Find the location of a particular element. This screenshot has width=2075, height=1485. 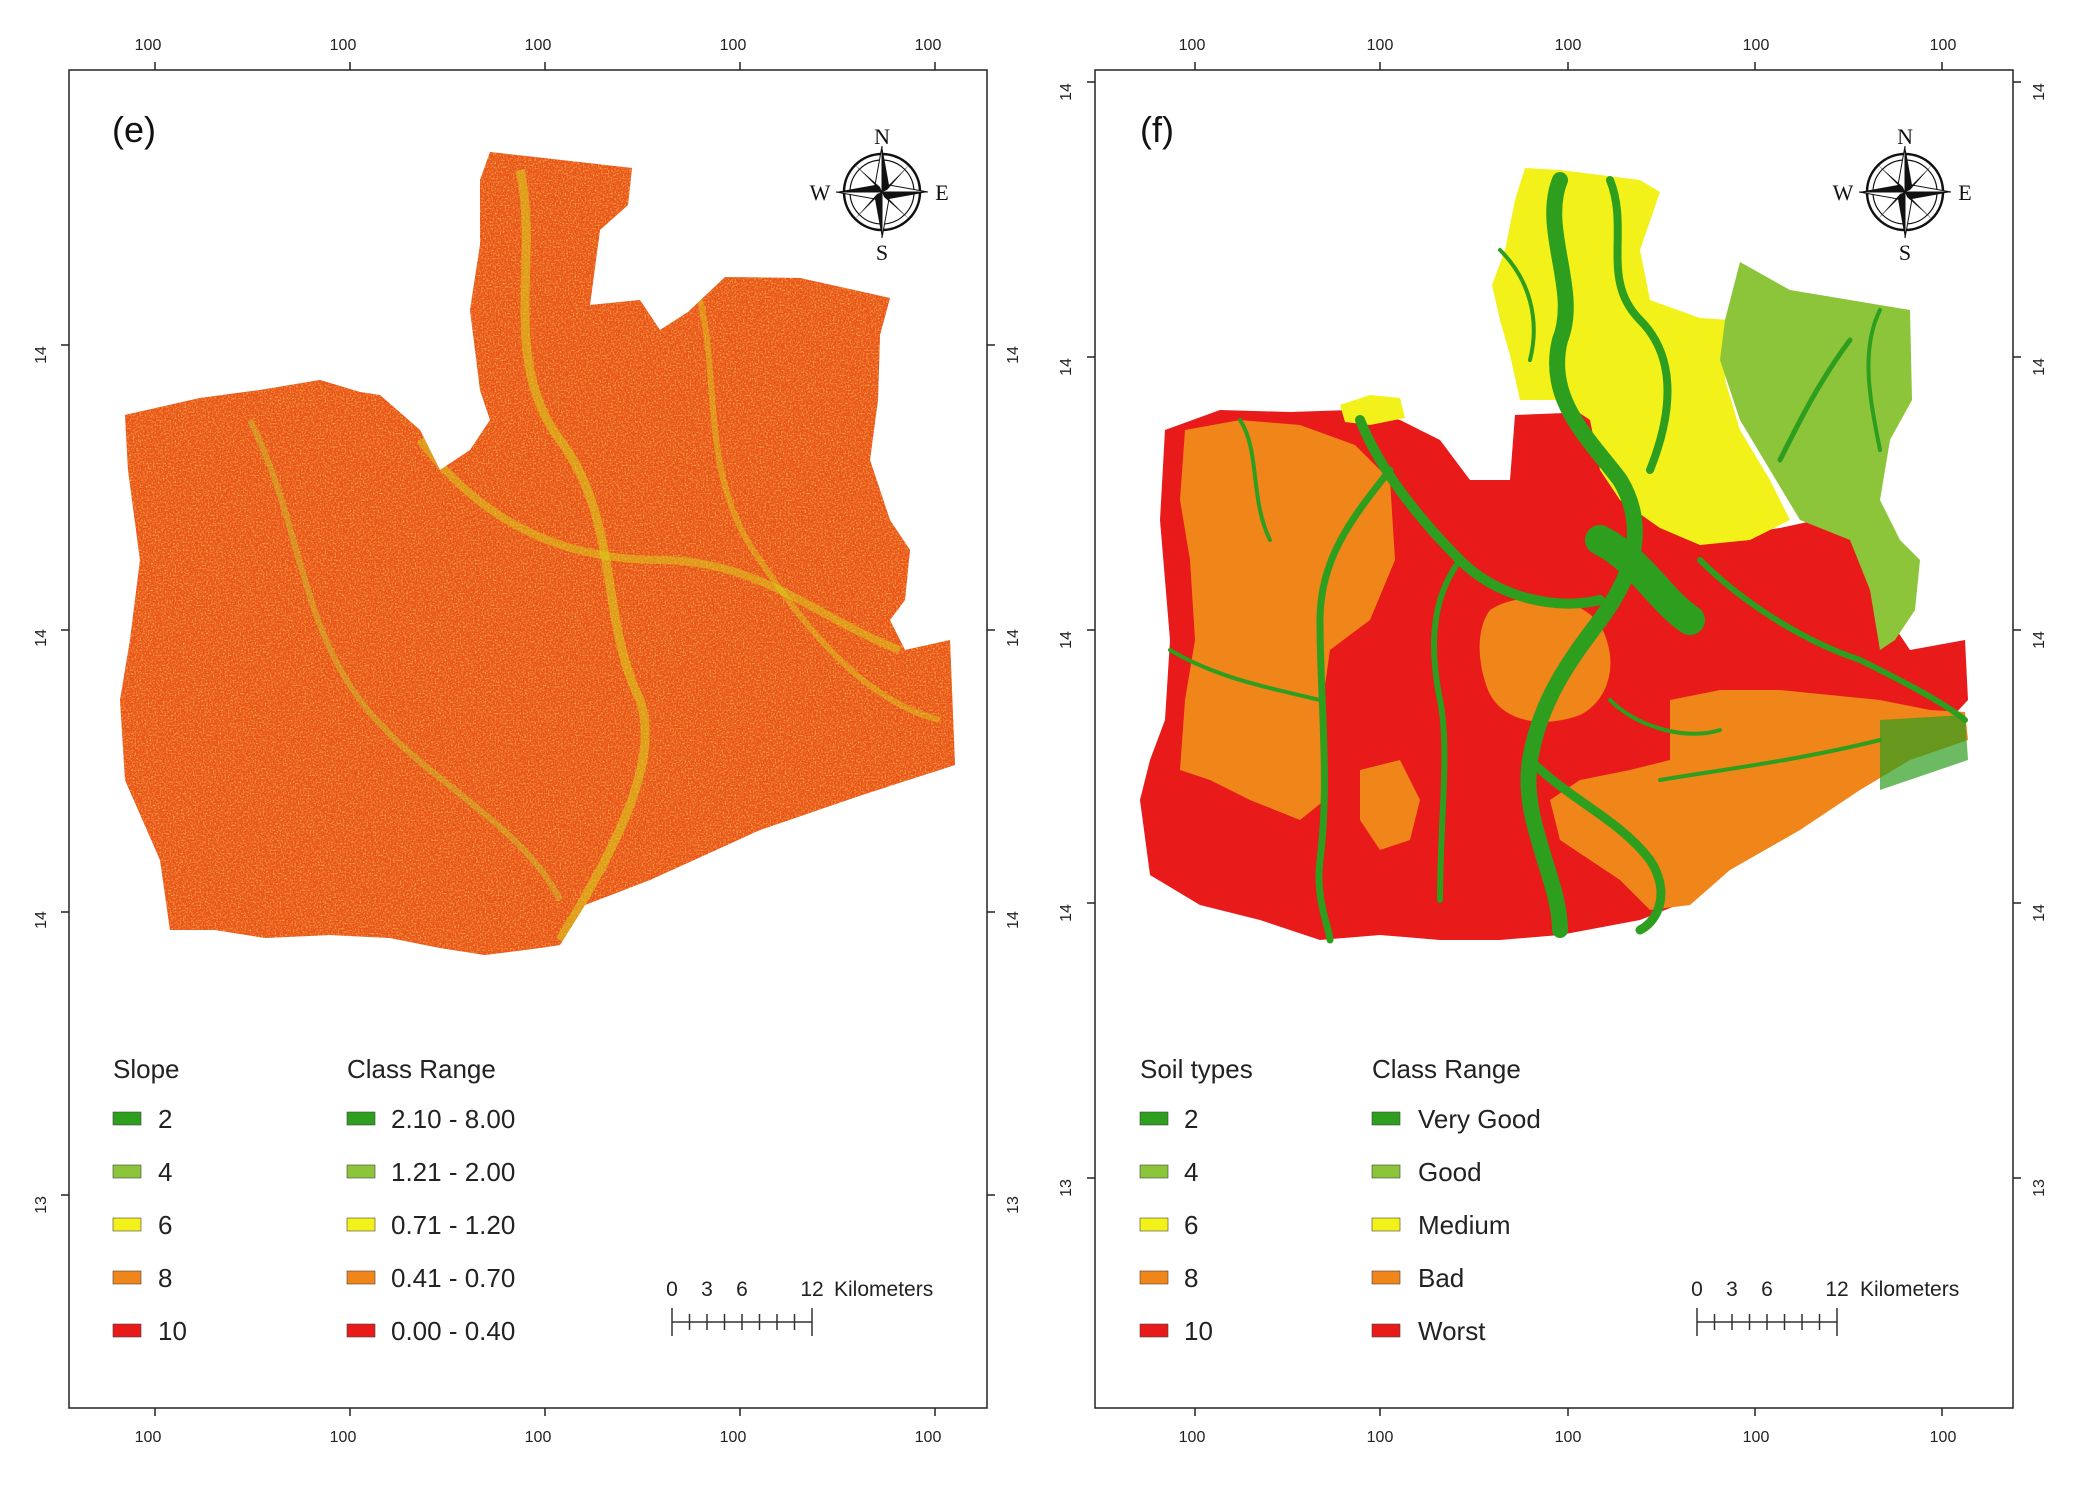

scale-unit: Kilometers is located at coordinates (883, 1289).